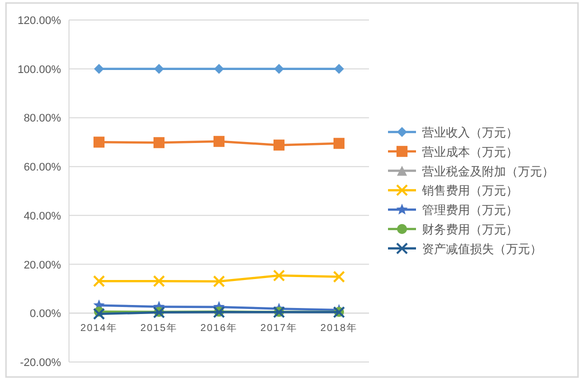 The height and width of the screenshot is (384, 582). What do you see at coordinates (41, 363) in the screenshot?
I see `y-tick-label: -20.00%` at bounding box center [41, 363].